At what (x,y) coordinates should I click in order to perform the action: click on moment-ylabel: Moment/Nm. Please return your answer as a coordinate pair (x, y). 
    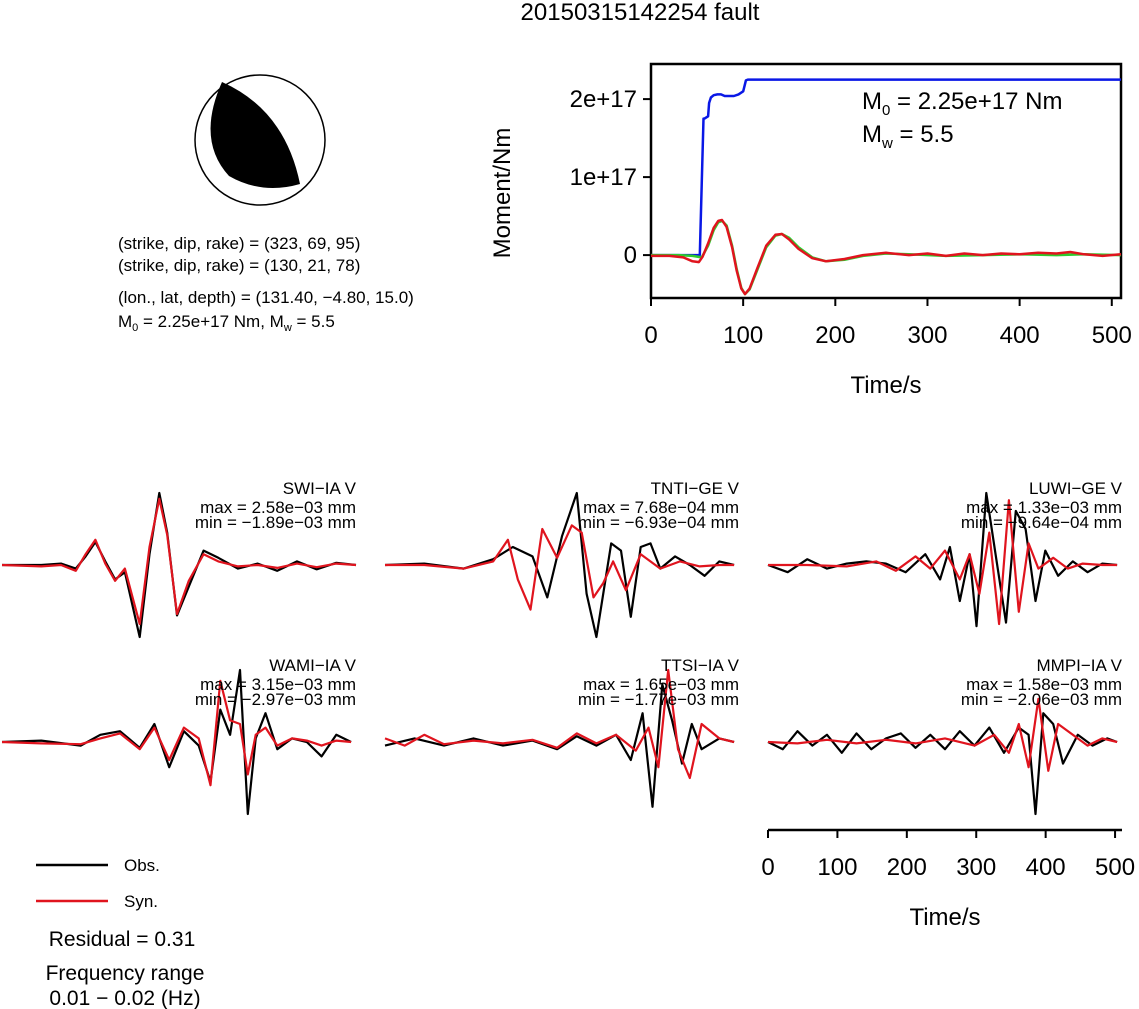
    Looking at the image, I should click on (502, 193).